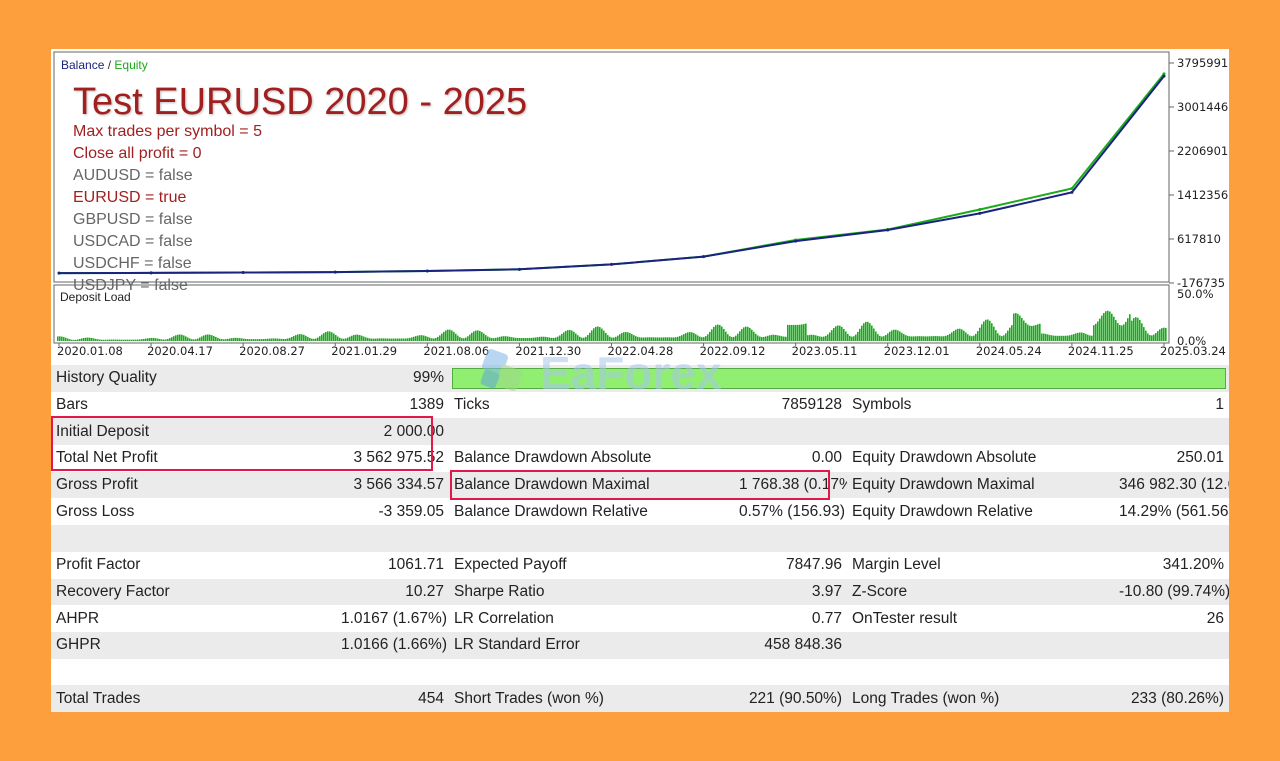  I want to click on stat-value: 250.01, so click(1171, 458).